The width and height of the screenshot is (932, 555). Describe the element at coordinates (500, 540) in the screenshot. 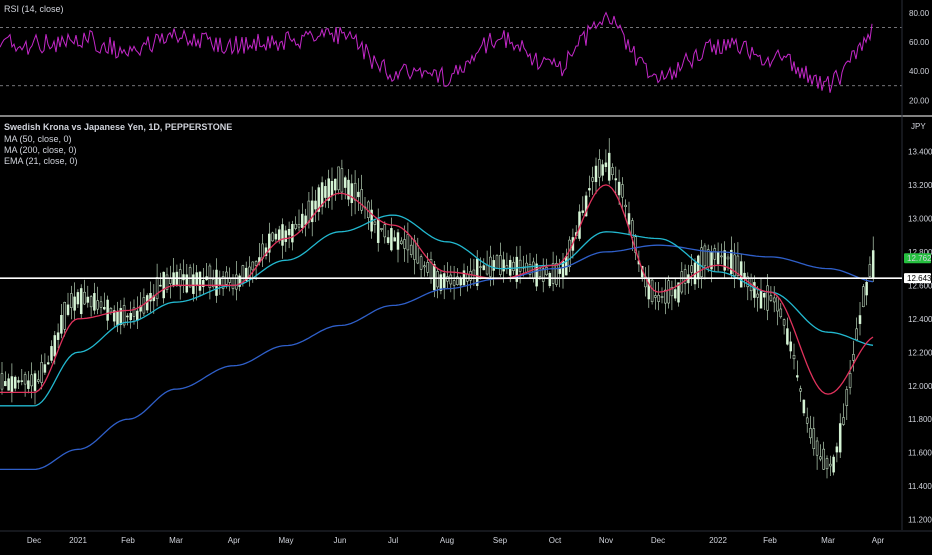

I see `x-tick-label: Sep` at that location.